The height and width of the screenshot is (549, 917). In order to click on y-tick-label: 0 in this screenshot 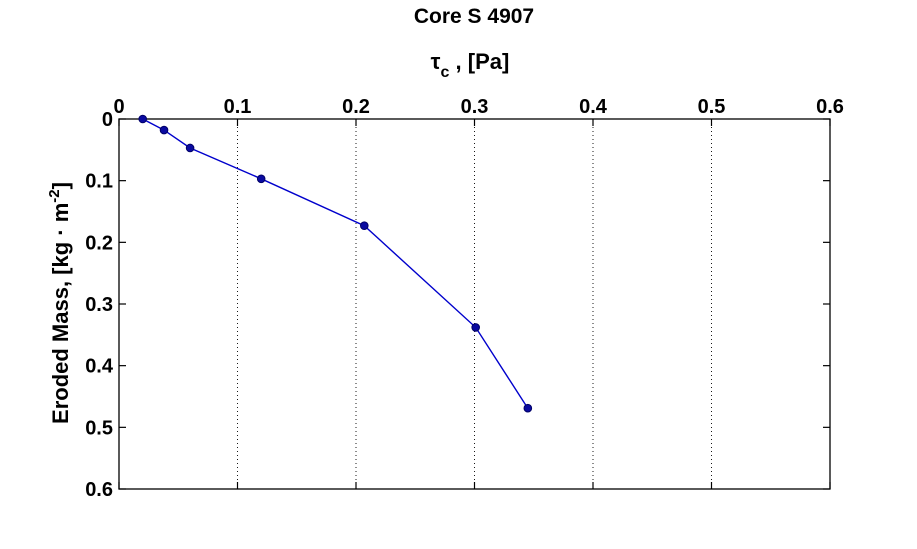, I will do `click(107, 120)`.